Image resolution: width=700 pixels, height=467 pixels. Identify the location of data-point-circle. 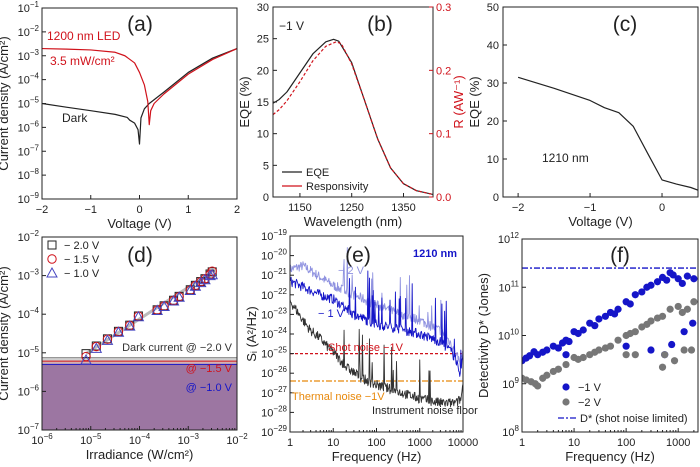
(96, 346).